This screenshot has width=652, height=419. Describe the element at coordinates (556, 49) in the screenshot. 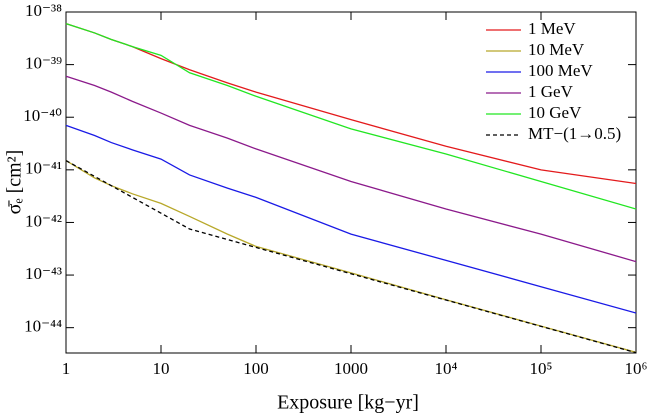

I see `legend-label: 10 MeV` at that location.